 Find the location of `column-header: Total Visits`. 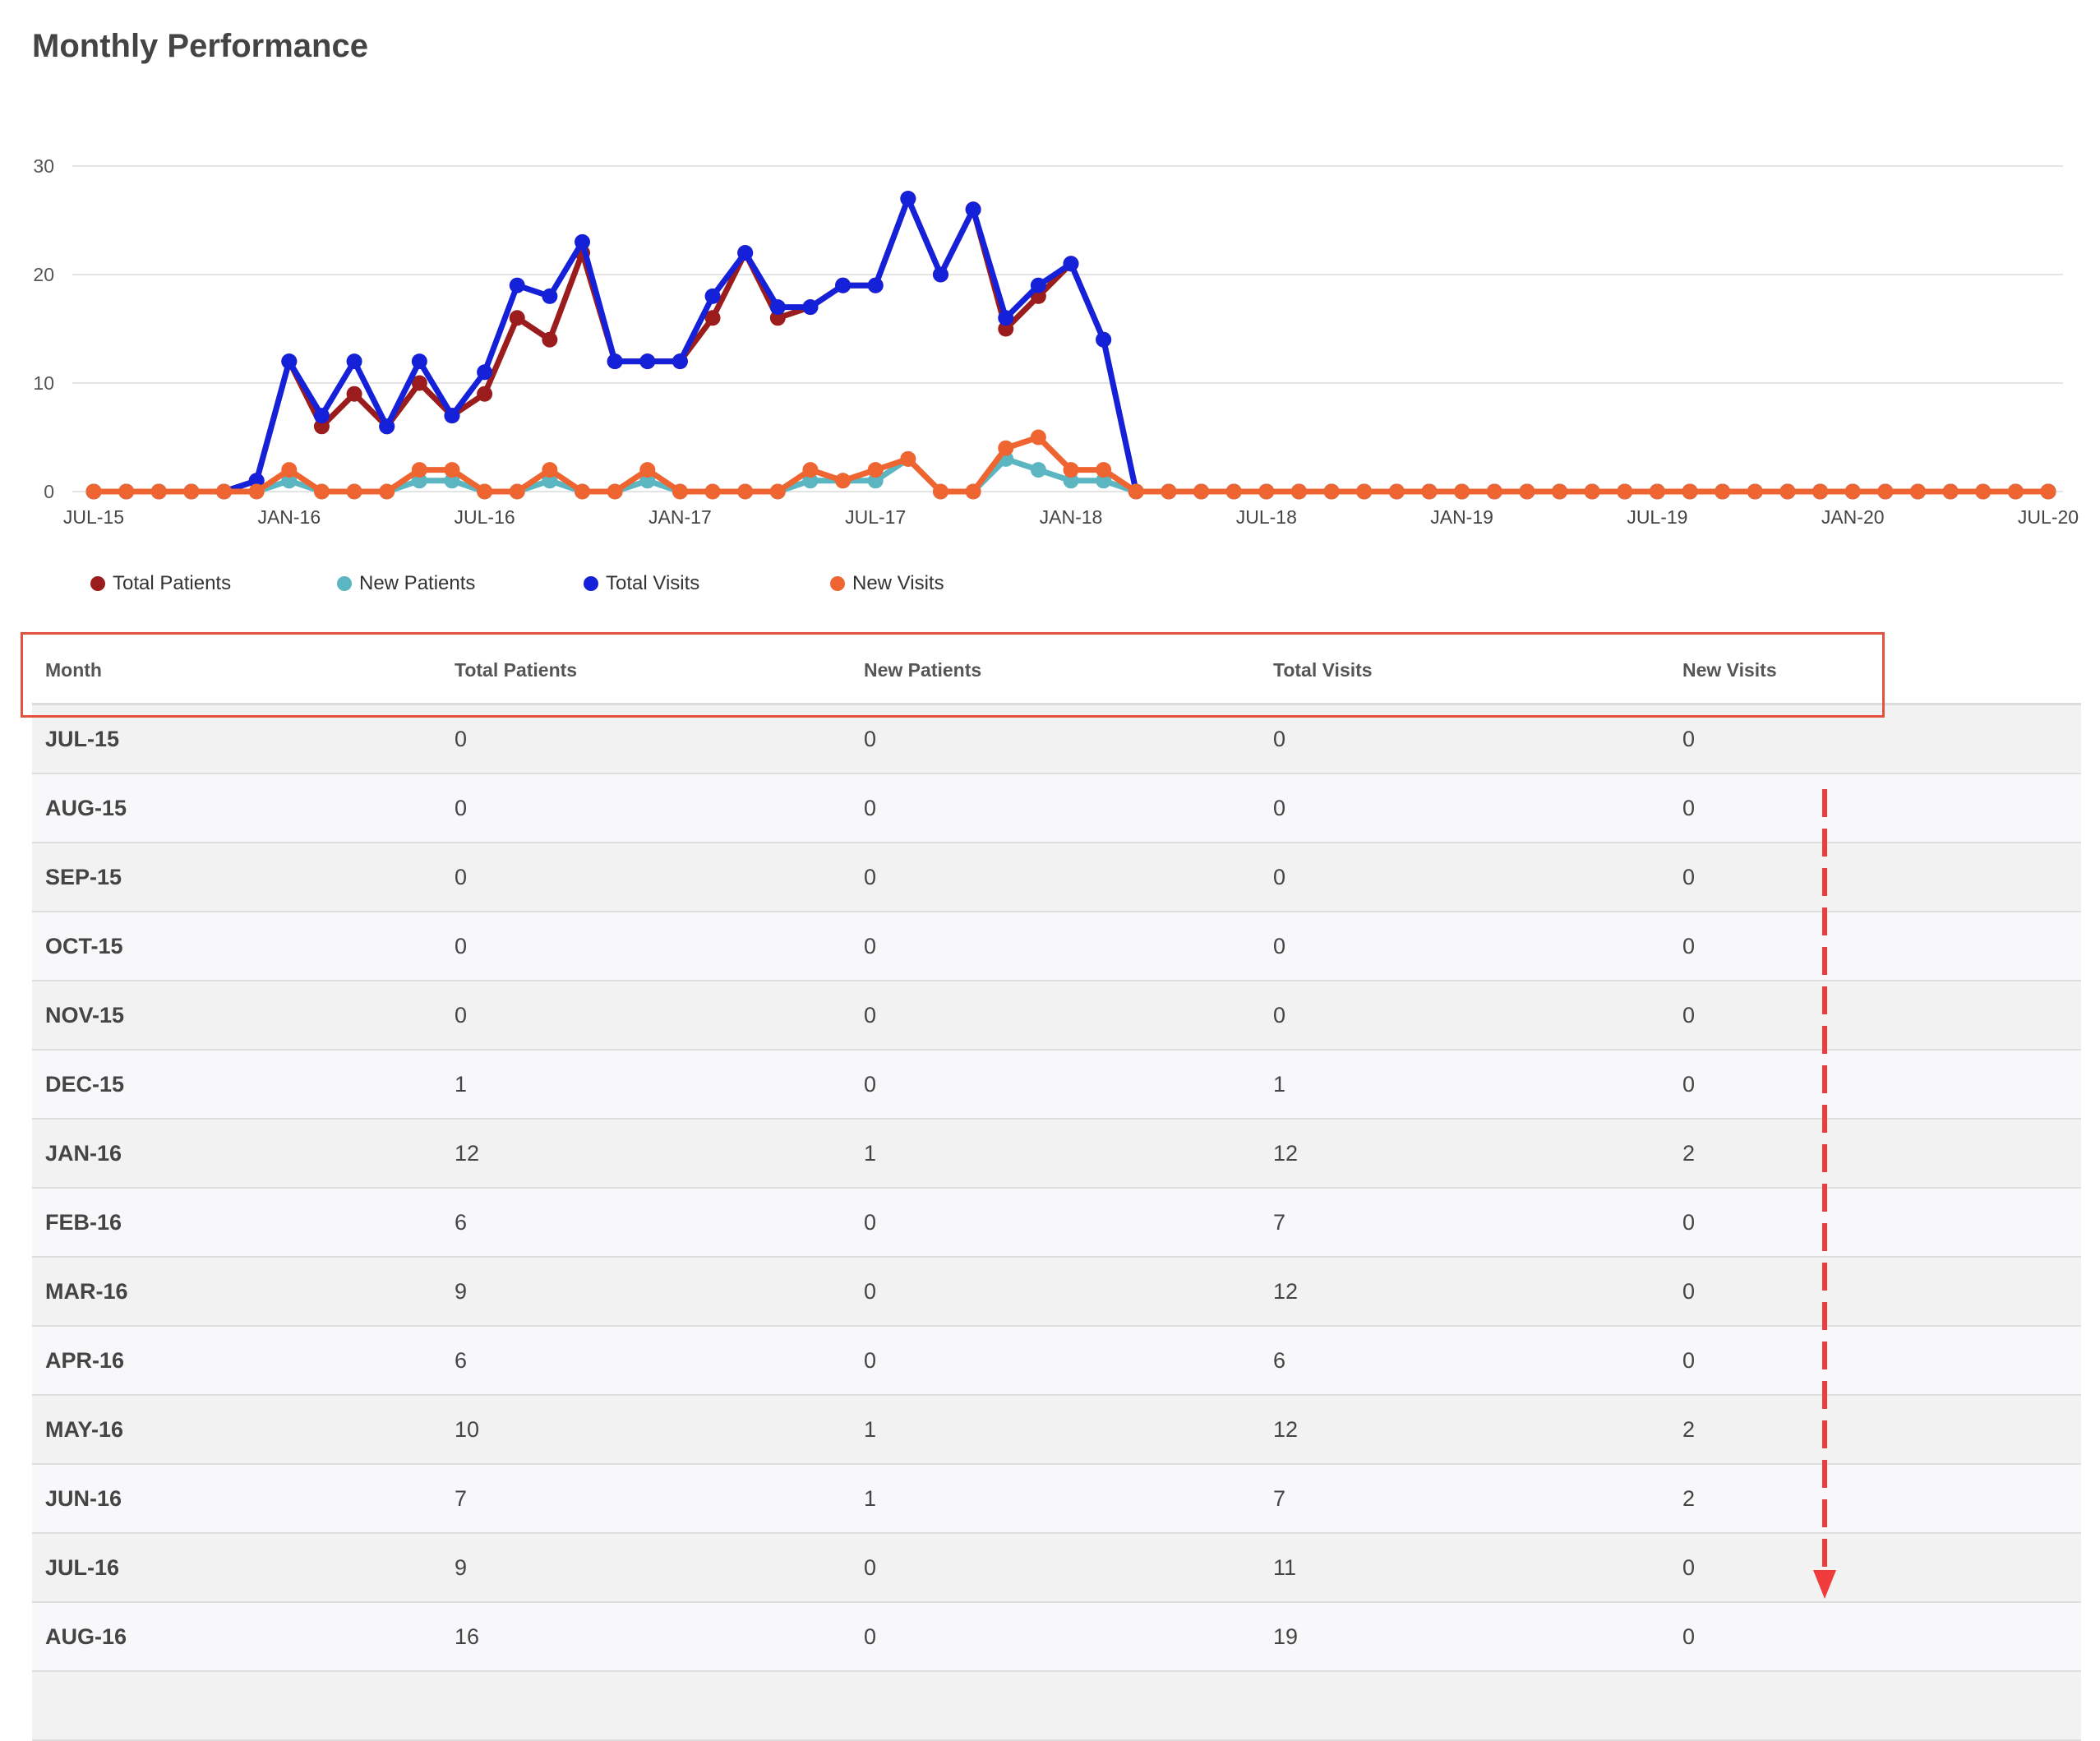

column-header: Total Visits is located at coordinates (1323, 670).